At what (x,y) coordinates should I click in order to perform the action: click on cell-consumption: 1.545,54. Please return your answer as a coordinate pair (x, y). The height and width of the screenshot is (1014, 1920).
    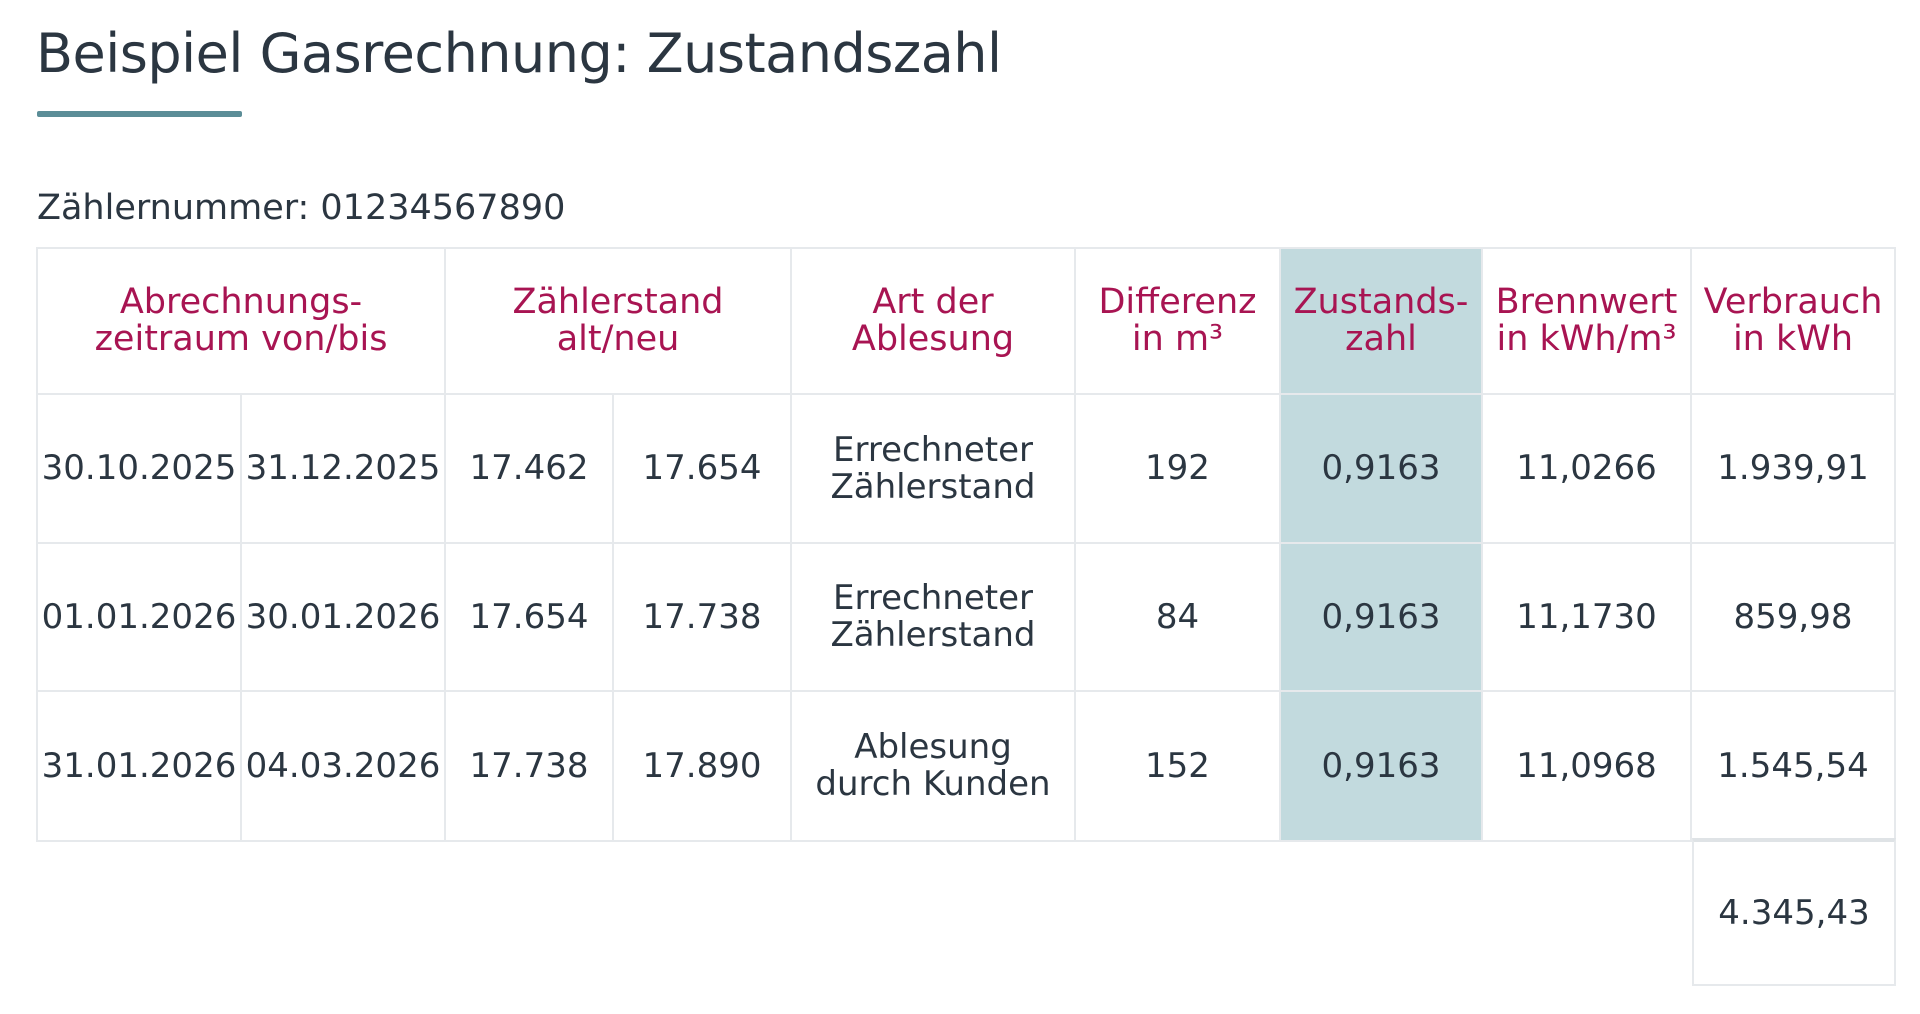
    Looking at the image, I should click on (1793, 766).